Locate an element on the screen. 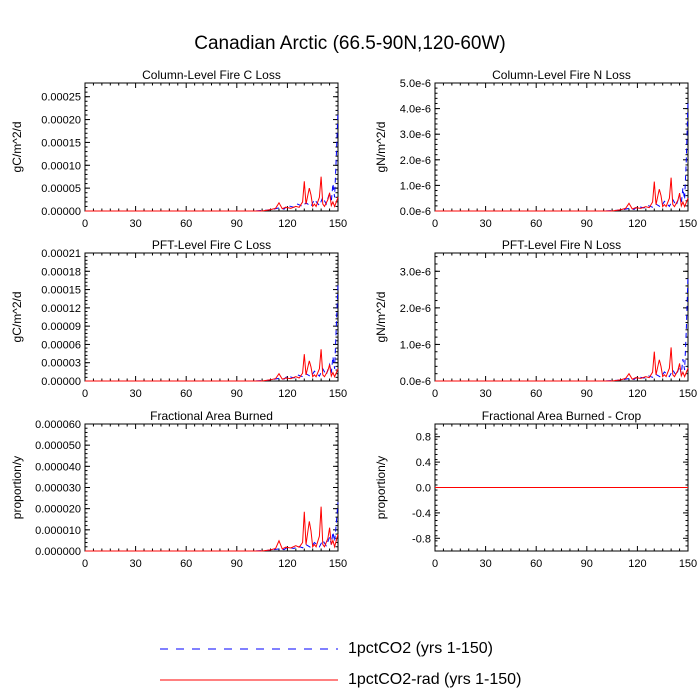 This screenshot has width=700, height=700. y-tick-label: -0.4 is located at coordinates (421, 514).